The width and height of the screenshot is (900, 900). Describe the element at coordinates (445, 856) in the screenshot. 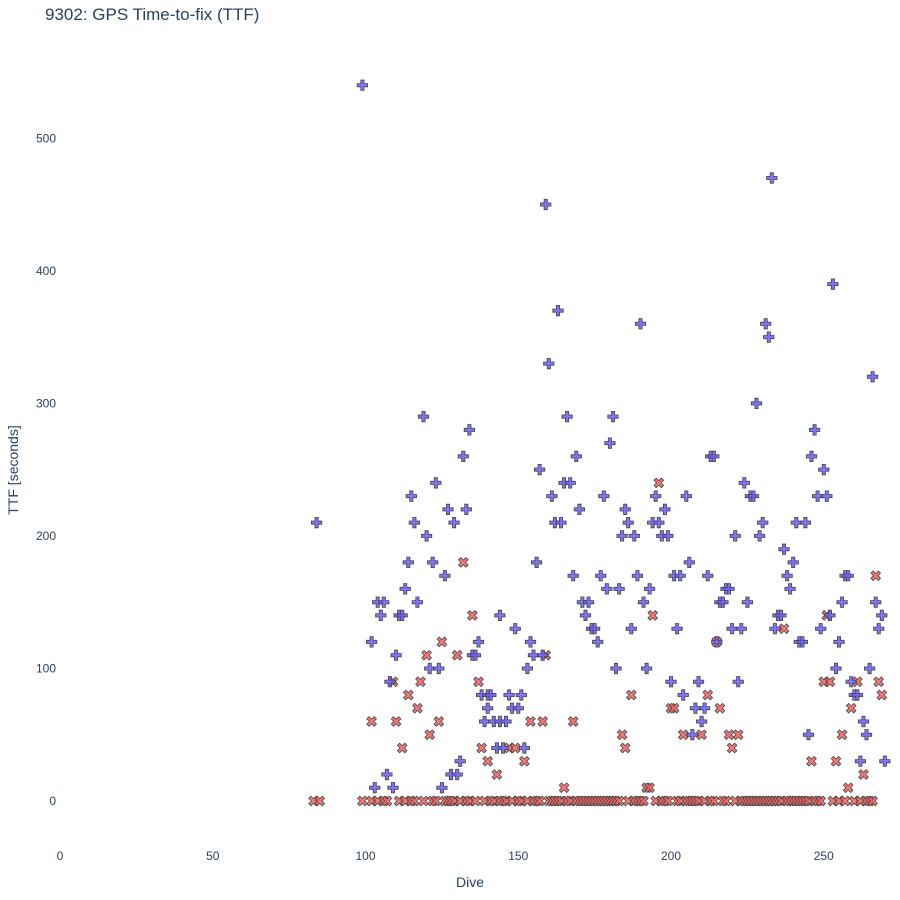

I see `x-axis-ticks: 0 50 100 150 200 250` at that location.